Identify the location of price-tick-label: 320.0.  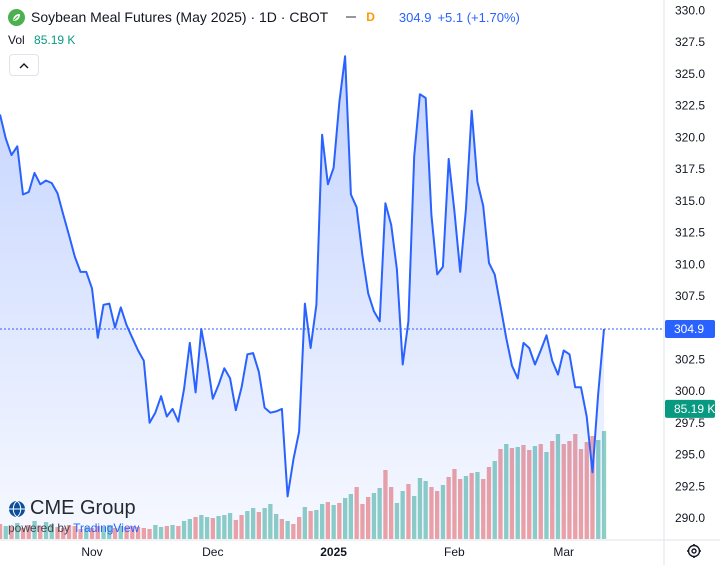
(690, 137).